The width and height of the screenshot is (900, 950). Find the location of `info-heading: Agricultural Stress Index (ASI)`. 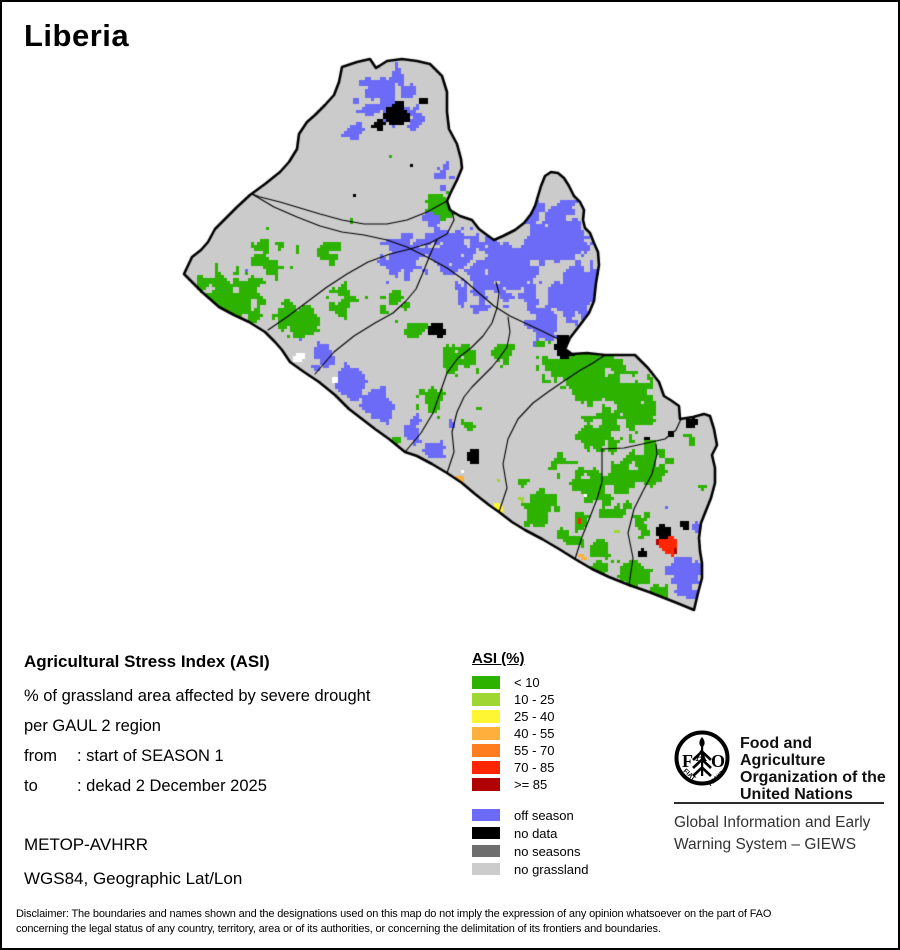

info-heading: Agricultural Stress Index (ASI) is located at coordinates (147, 661).